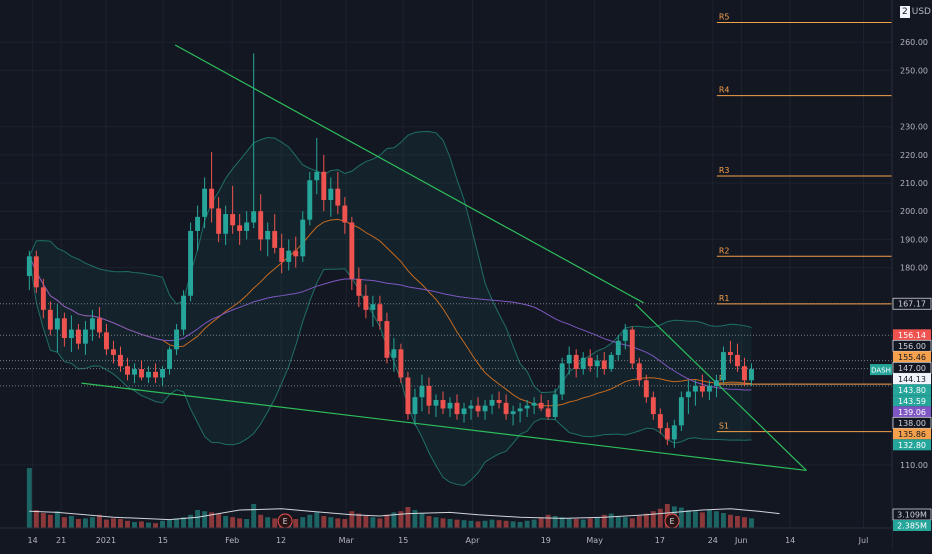 This screenshot has width=932, height=554. What do you see at coordinates (281, 540) in the screenshot?
I see `time-tick-label: 12` at bounding box center [281, 540].